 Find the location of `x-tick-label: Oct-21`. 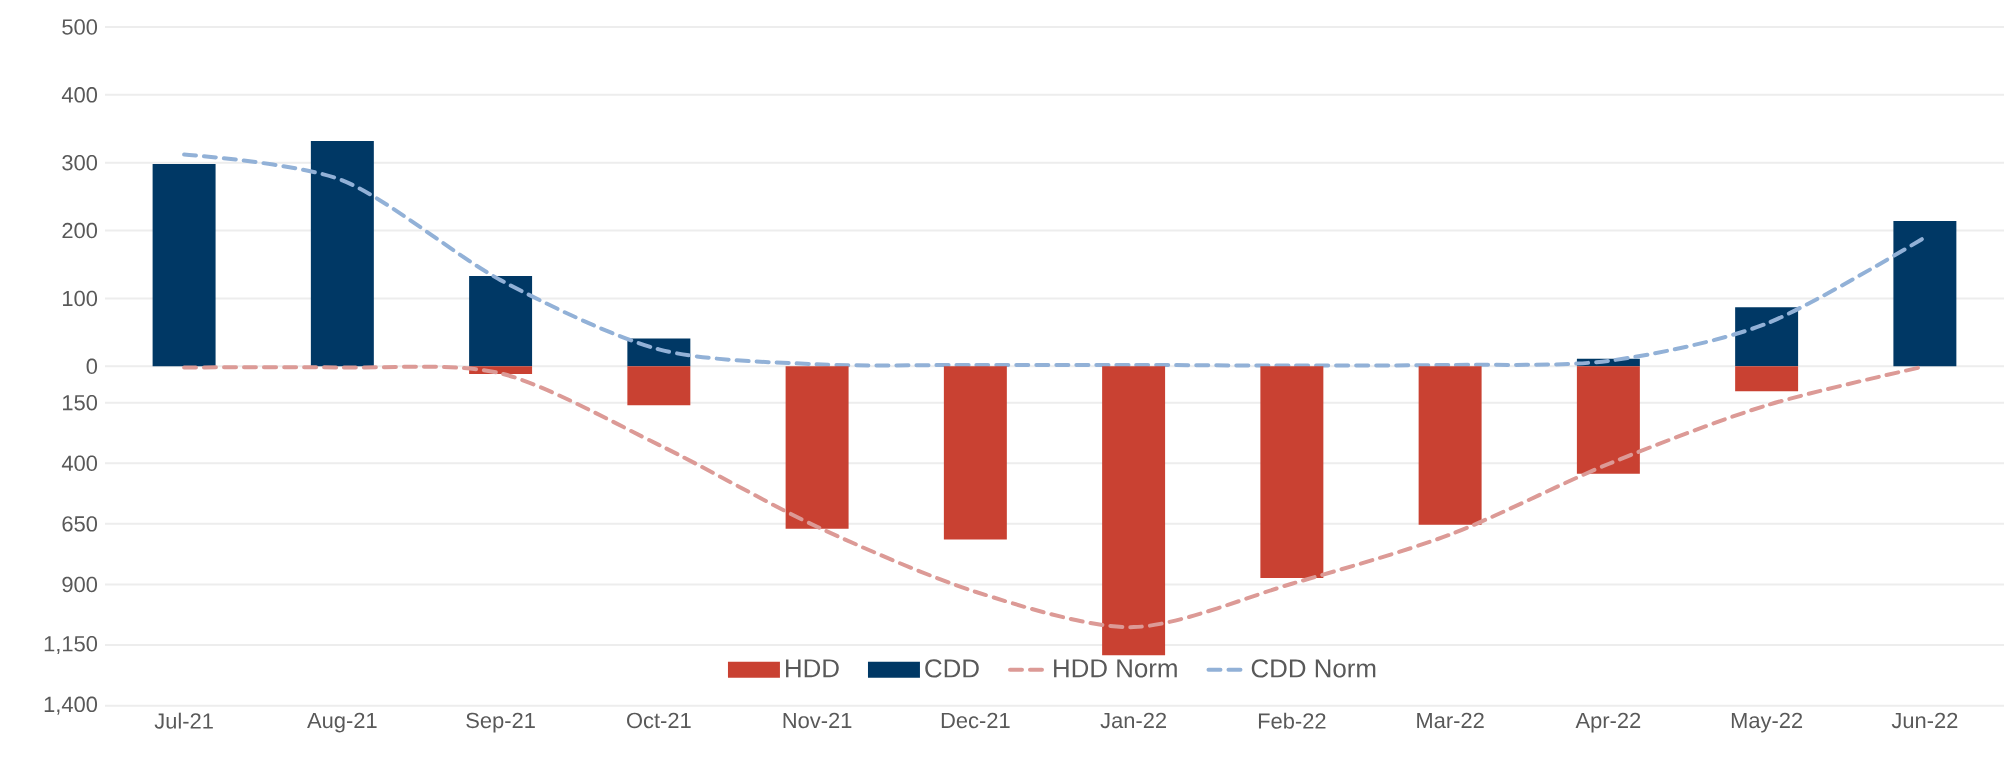

x-tick-label: Oct-21 is located at coordinates (659, 720).